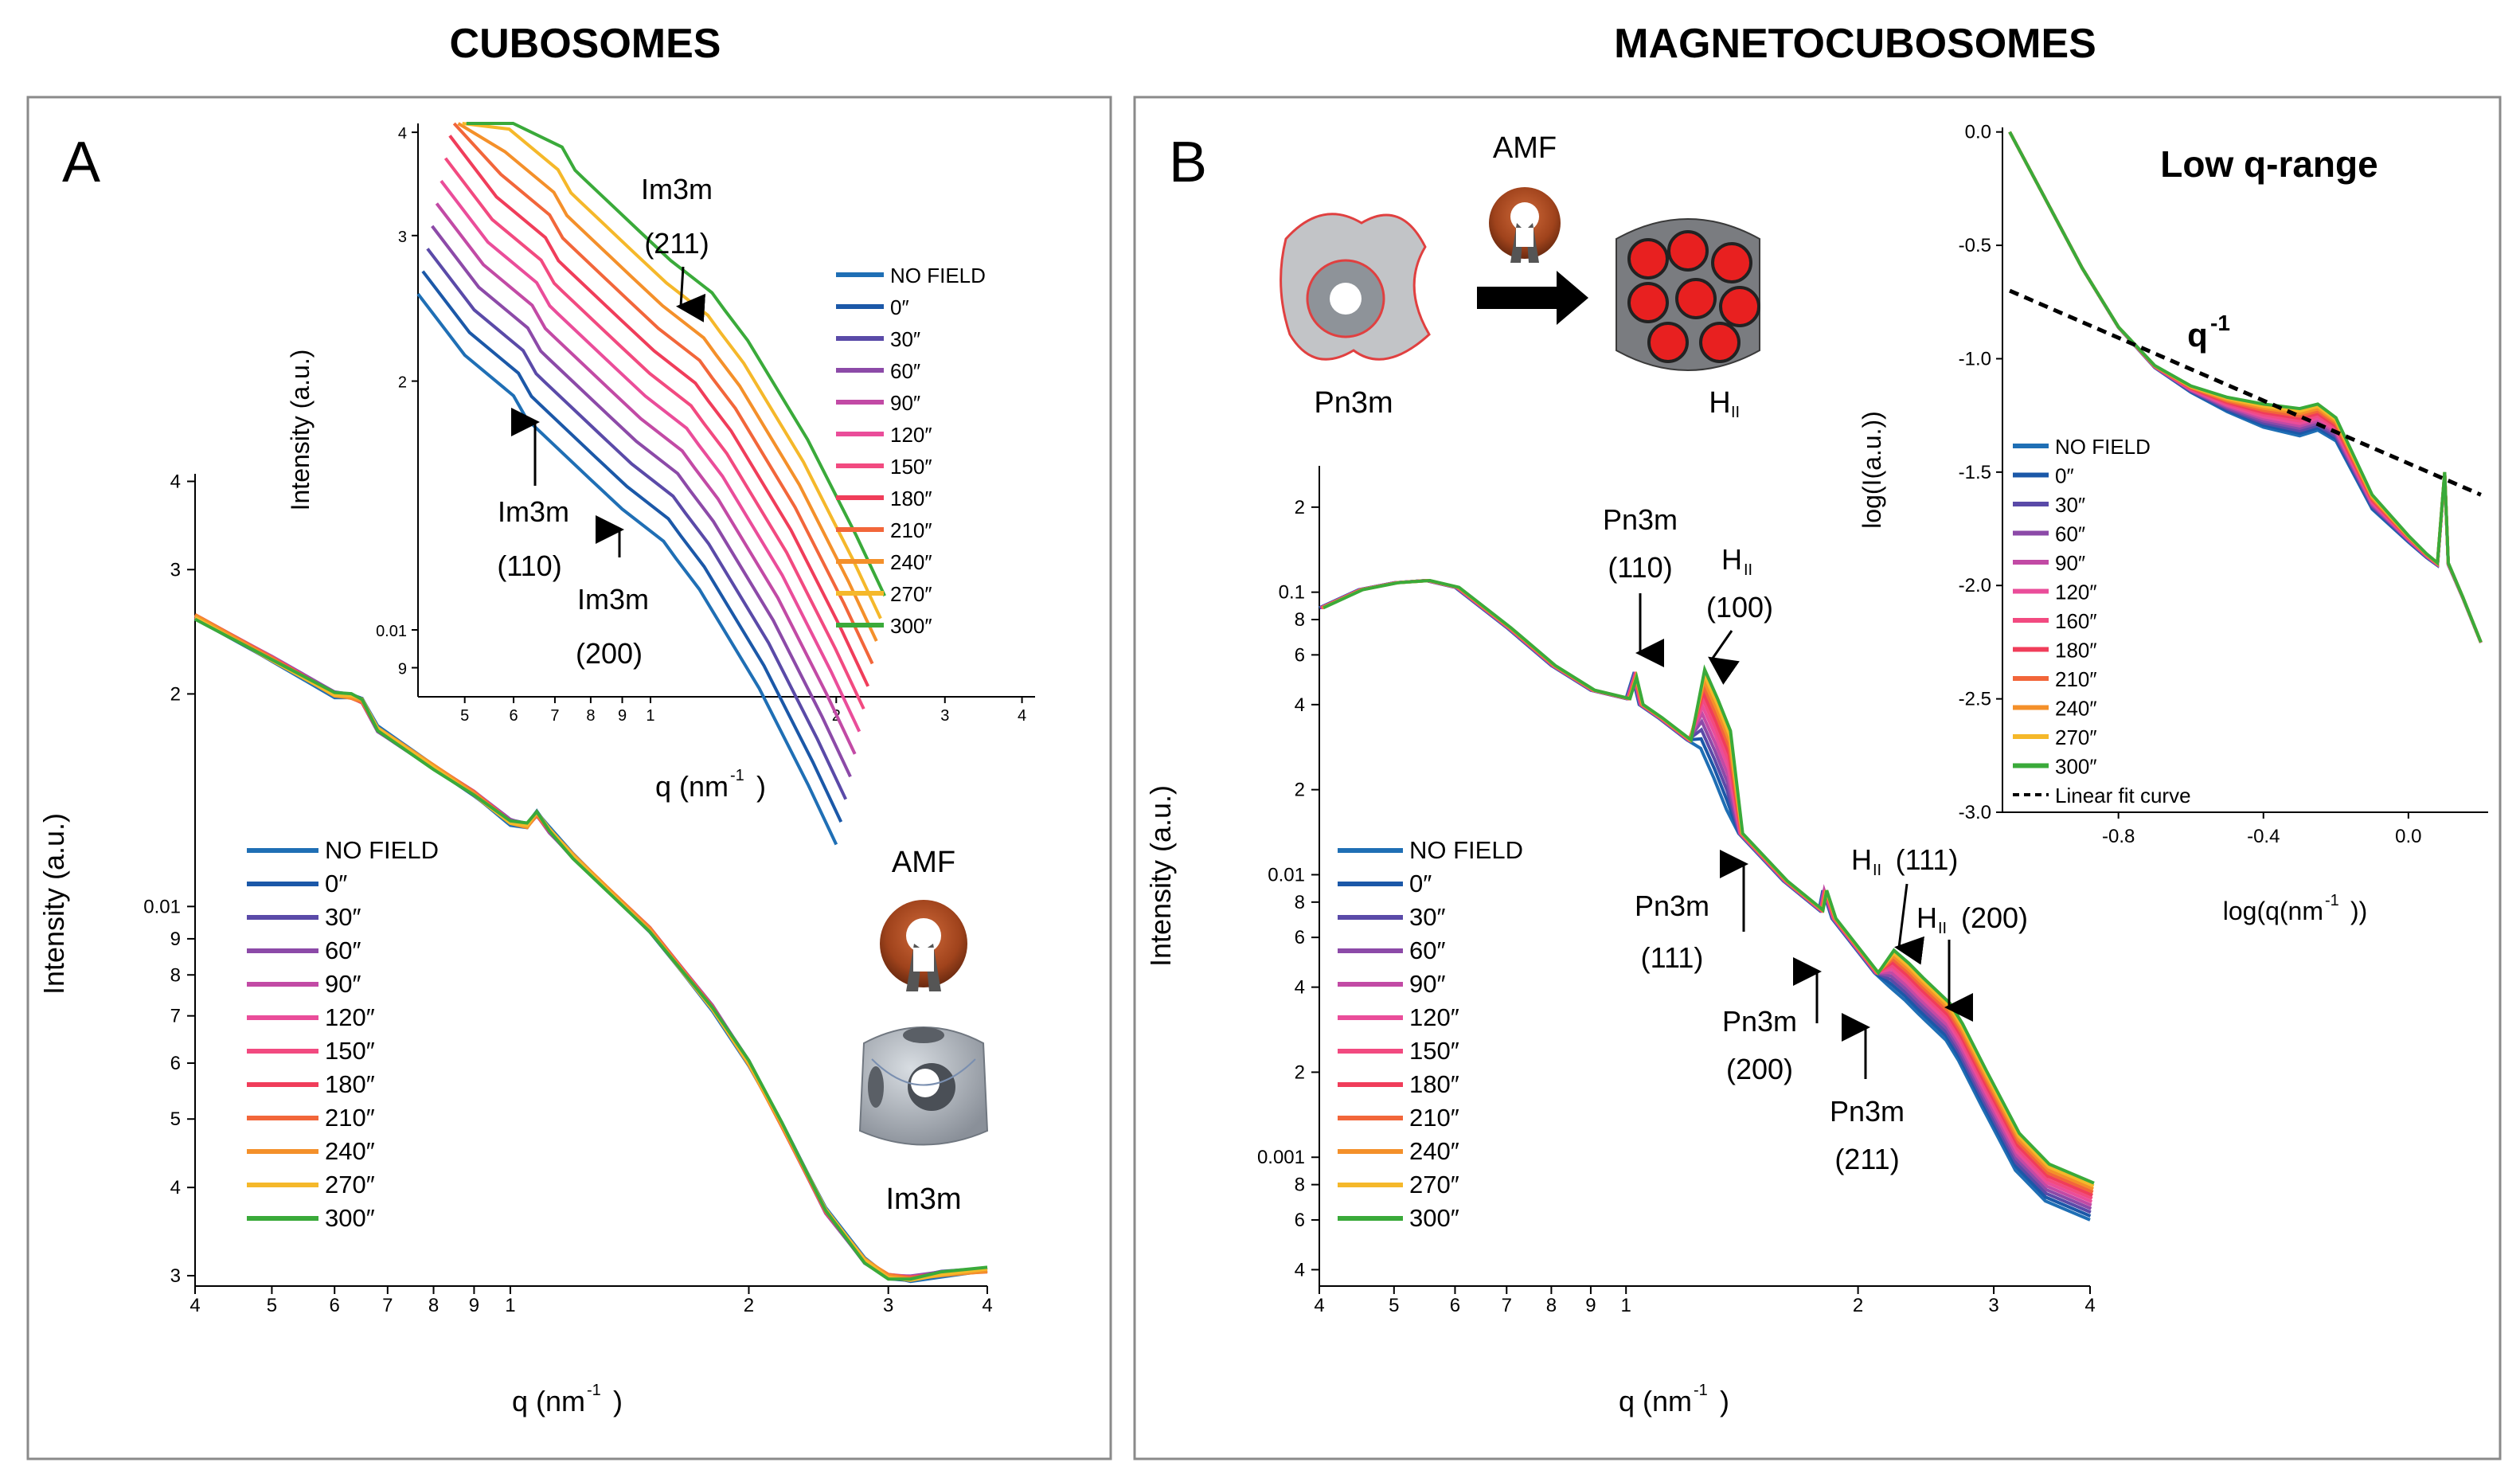 This screenshot has height=1474, width=2520. What do you see at coordinates (2076, 592) in the screenshot?
I see `legend-label: 120″` at bounding box center [2076, 592].